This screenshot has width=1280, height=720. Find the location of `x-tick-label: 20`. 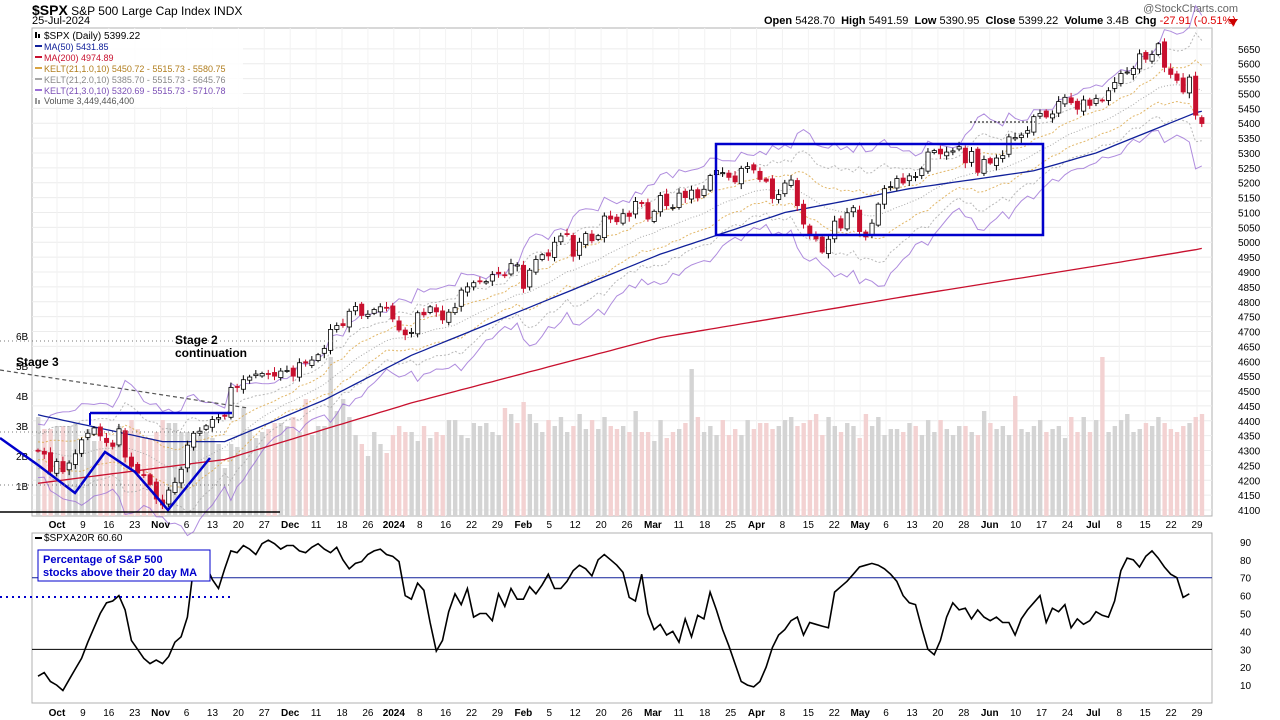

x-tick-label: 20 is located at coordinates (938, 525).